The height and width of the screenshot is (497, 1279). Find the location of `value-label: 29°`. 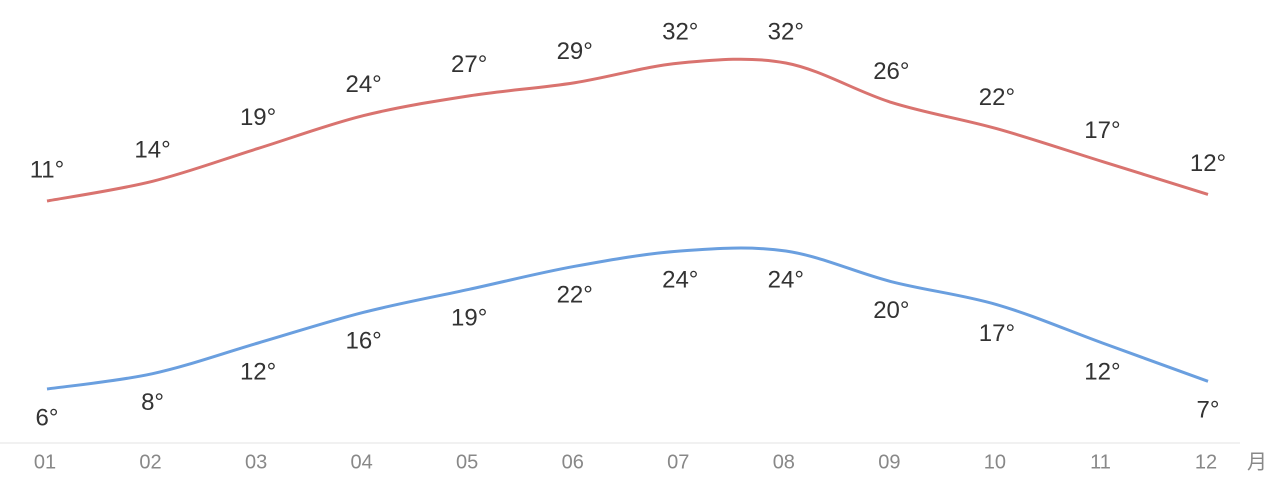

value-label: 29° is located at coordinates (575, 51).